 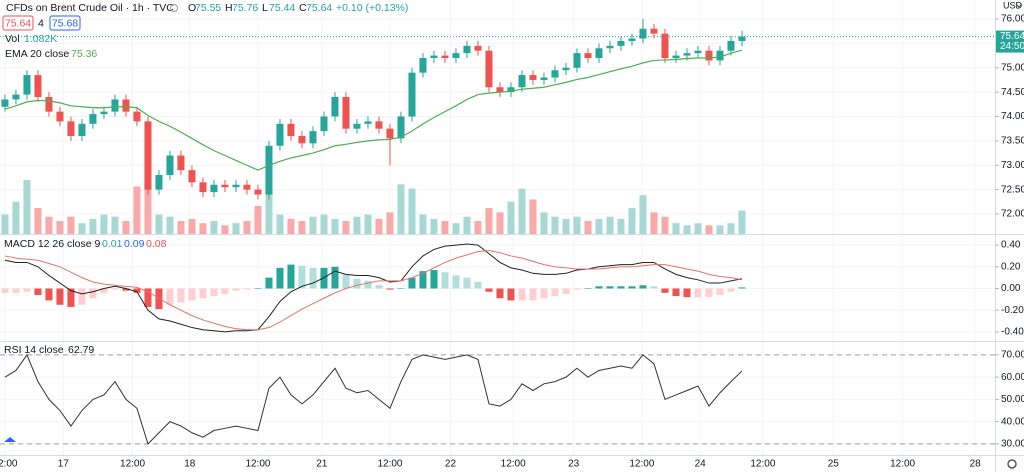 What do you see at coordinates (245, 8) in the screenshot?
I see `ohlc-value: 75.76` at bounding box center [245, 8].